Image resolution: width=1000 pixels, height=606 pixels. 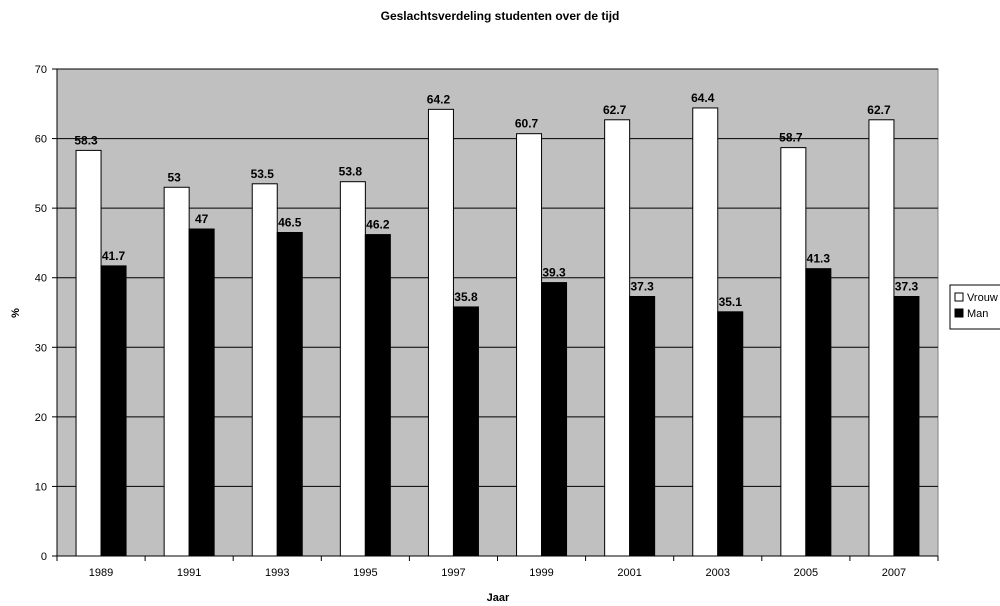 I want to click on y-tick-label: 40, so click(x=41, y=279).